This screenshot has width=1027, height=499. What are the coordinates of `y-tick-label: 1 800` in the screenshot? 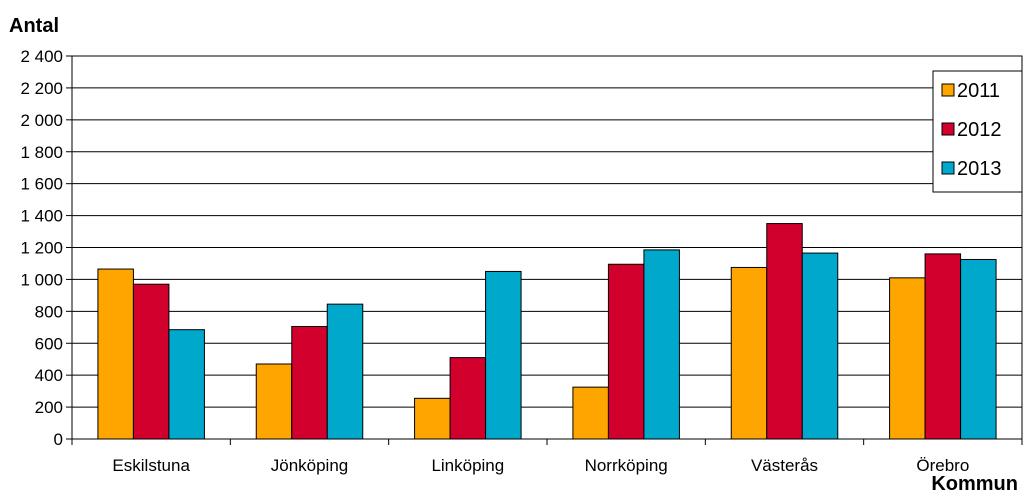 It's located at (41, 152).